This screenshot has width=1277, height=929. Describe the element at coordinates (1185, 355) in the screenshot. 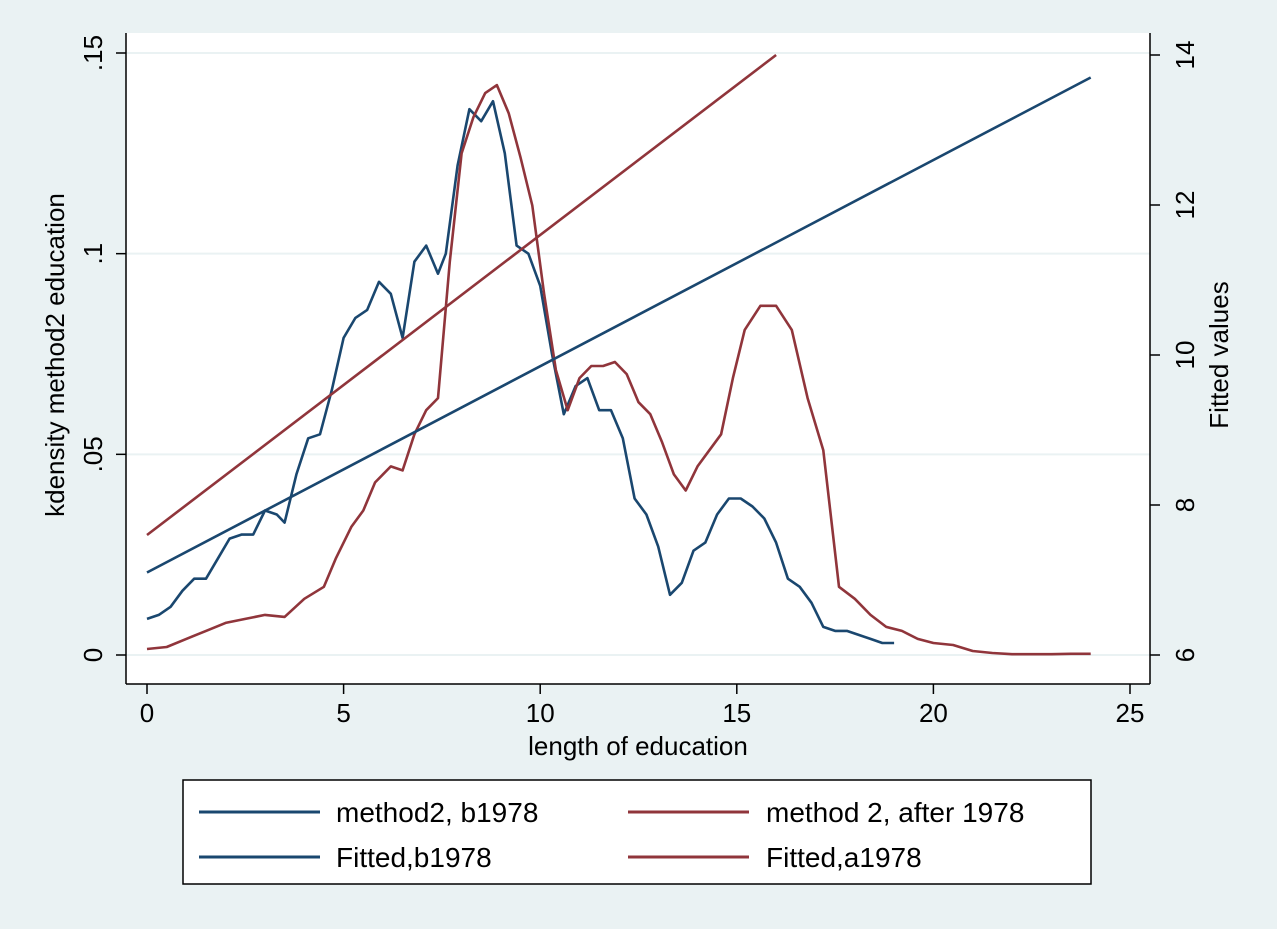

I see `y-right-tick-label-2: 10` at that location.